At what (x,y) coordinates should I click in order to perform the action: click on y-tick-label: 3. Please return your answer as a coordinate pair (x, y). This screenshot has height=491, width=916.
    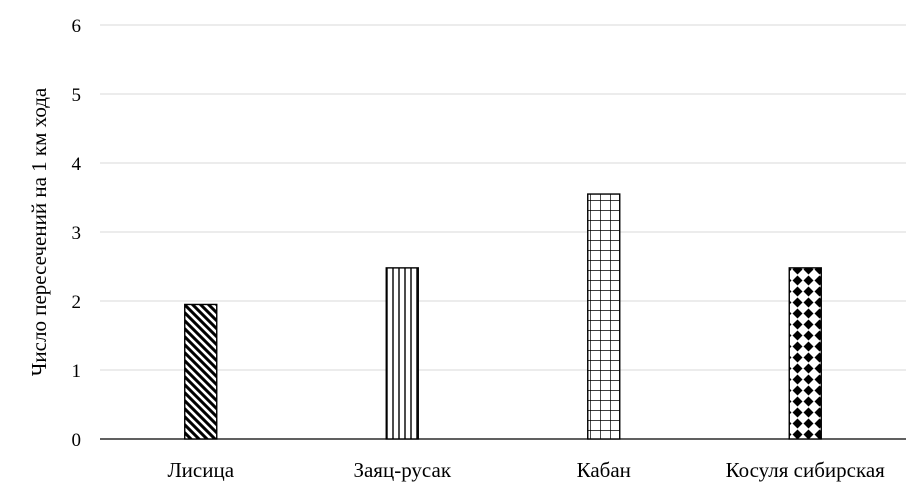
    Looking at the image, I should click on (77, 233).